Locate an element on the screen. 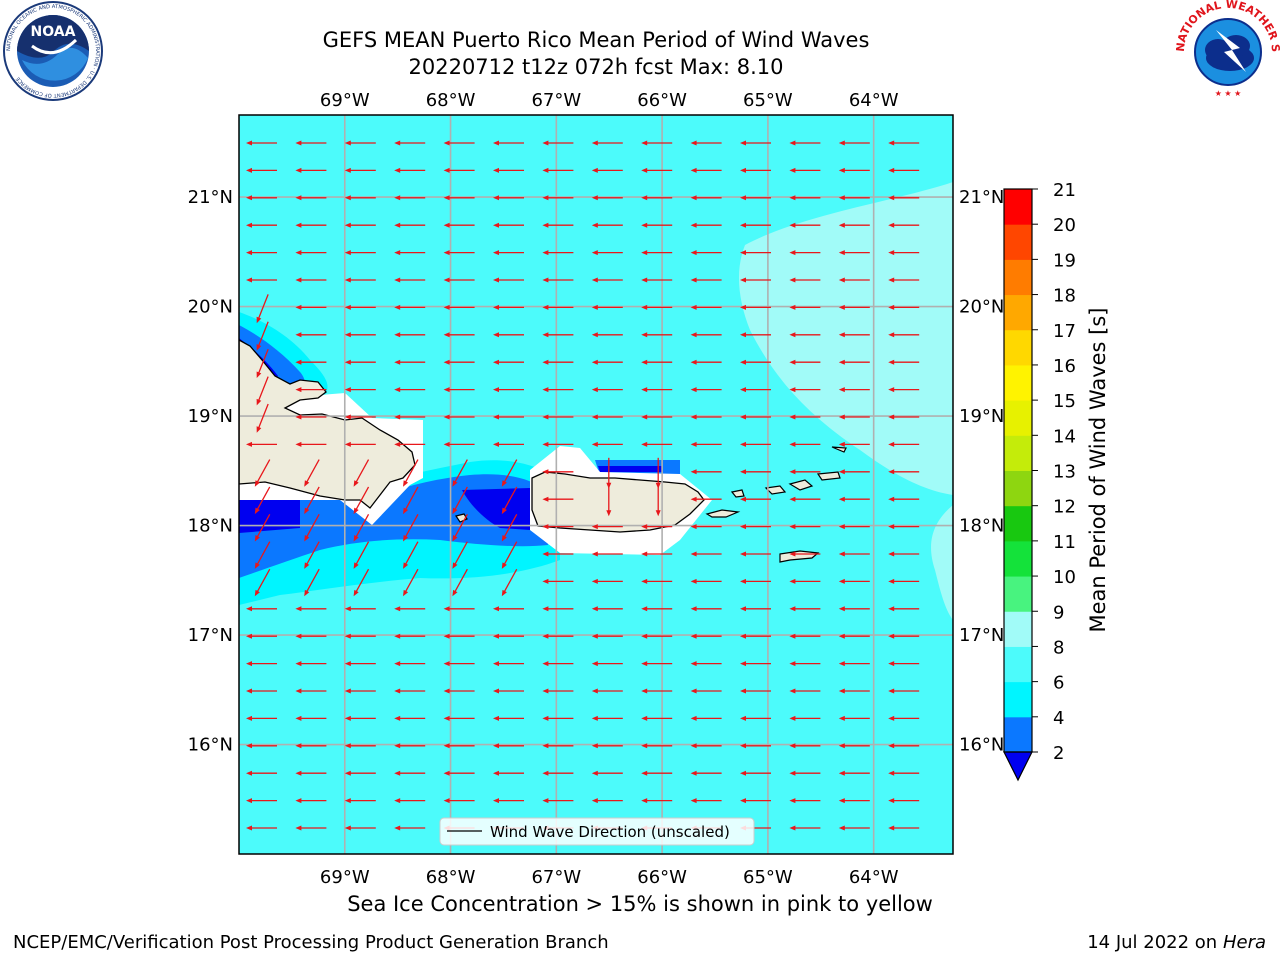 This screenshot has height=960, width=1280. colorbar-tick-label: 12 is located at coordinates (1064, 507).